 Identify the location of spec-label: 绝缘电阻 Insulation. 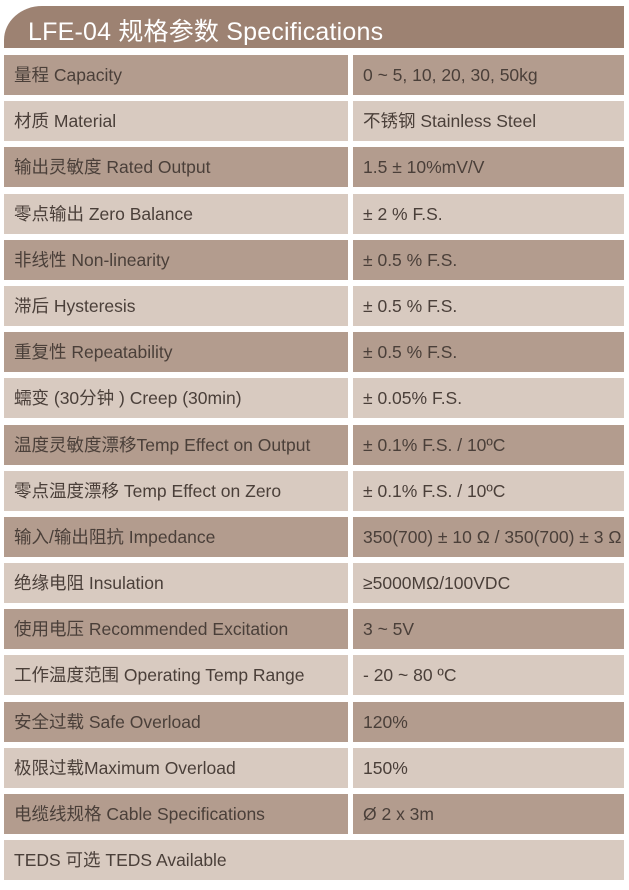
(176, 583).